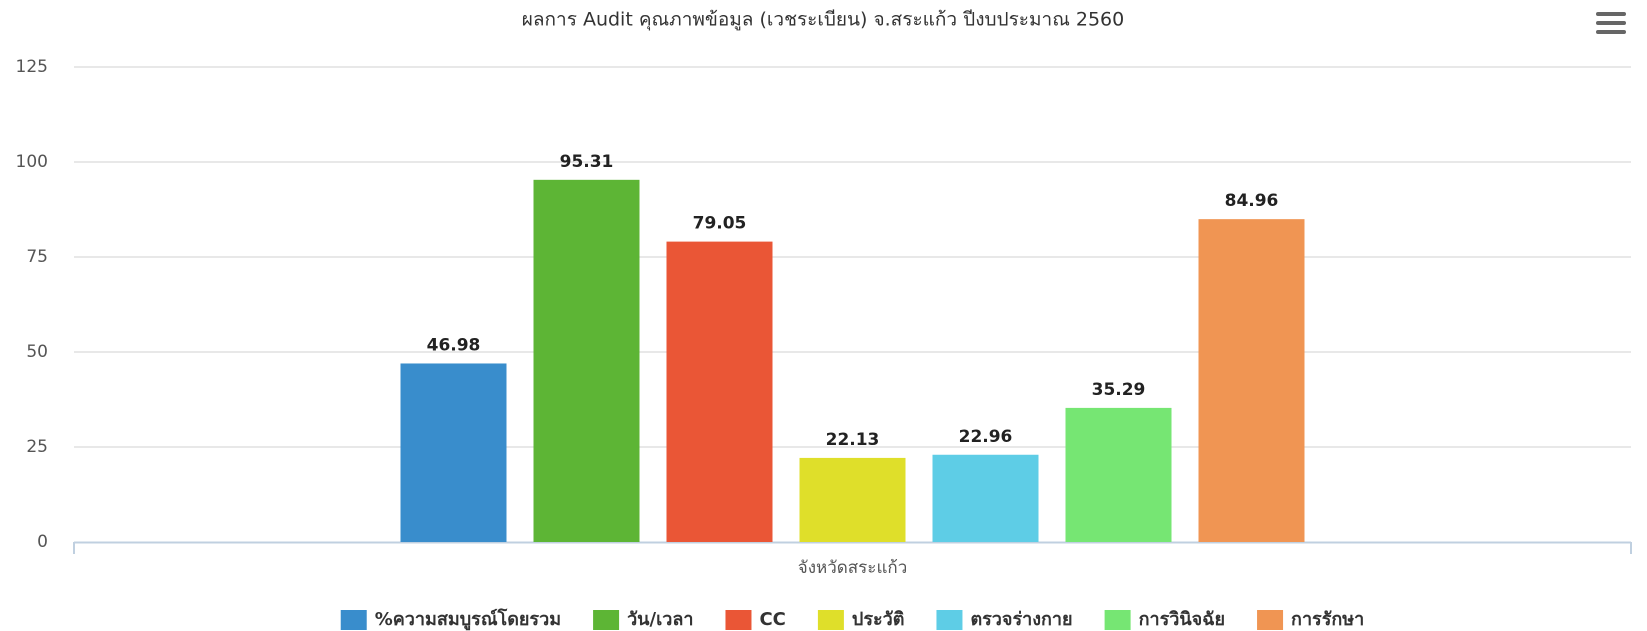  I want to click on y-tick-label: 50, so click(37, 352).